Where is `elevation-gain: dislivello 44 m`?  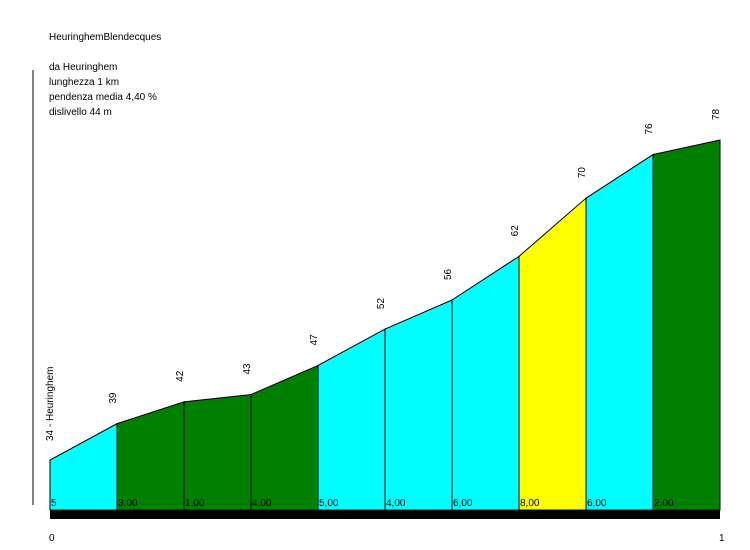 elevation-gain: dislivello 44 m is located at coordinates (80, 112).